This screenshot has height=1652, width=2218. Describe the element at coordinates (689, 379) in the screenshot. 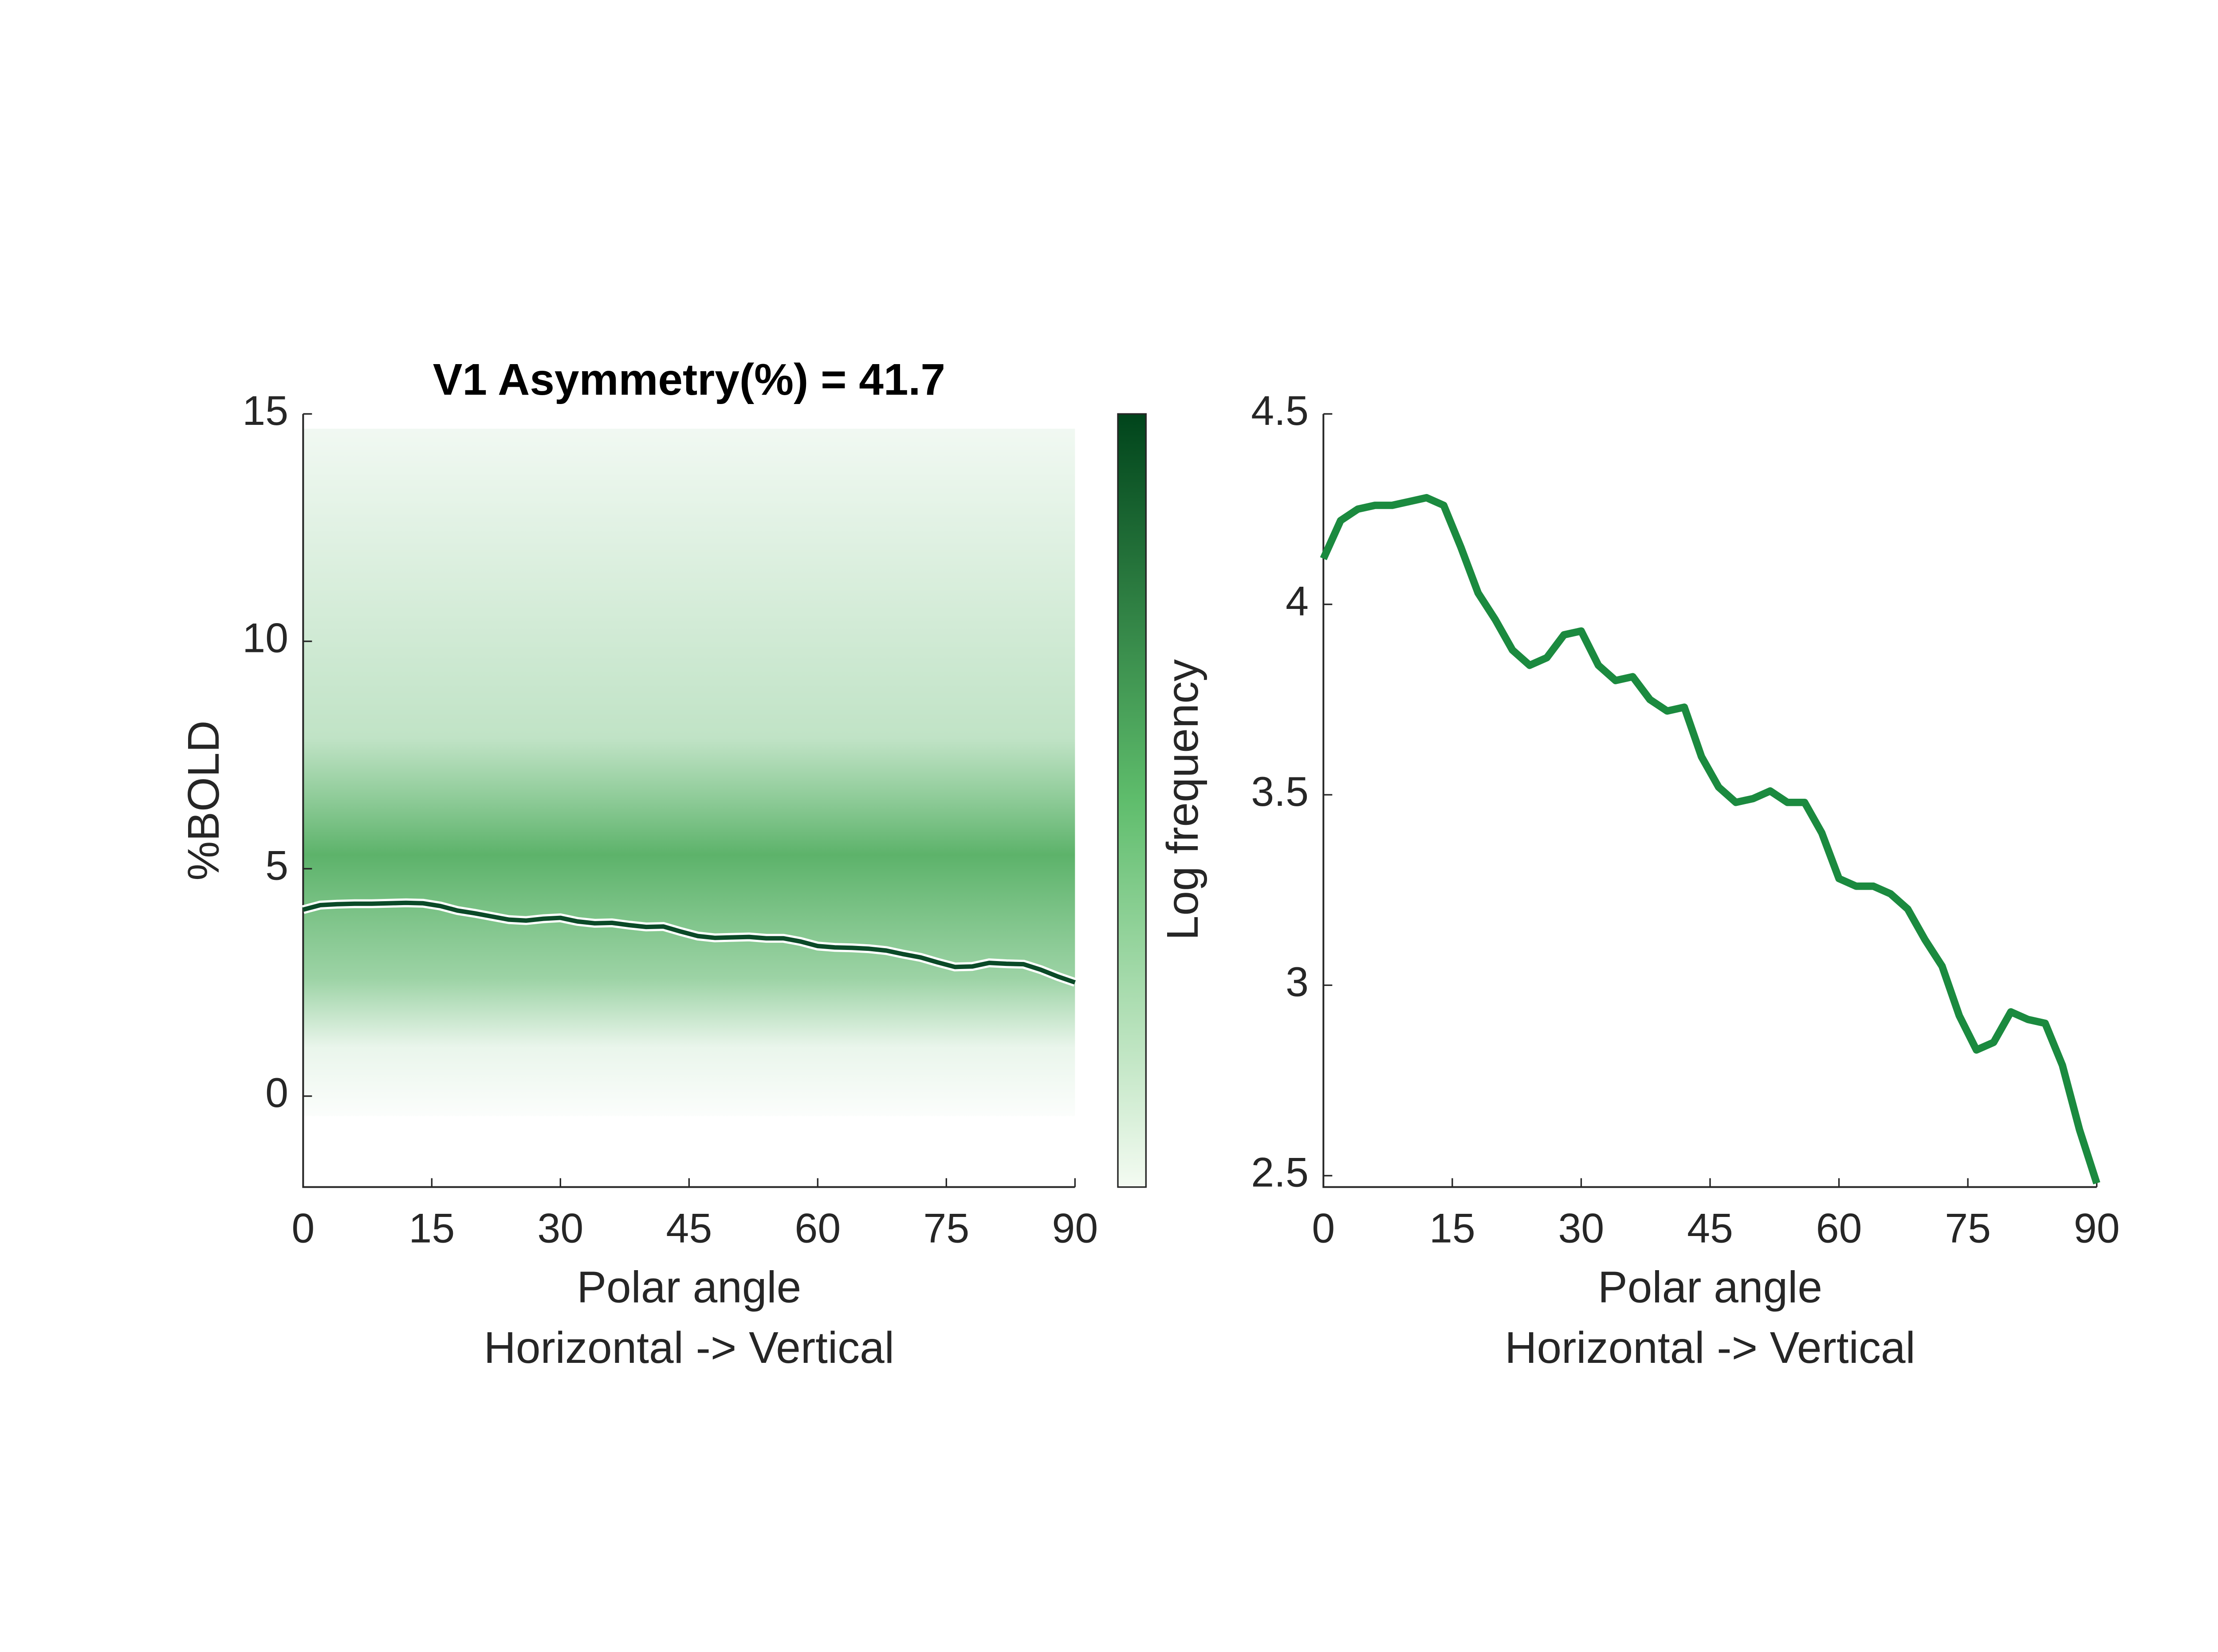

I see `chart-title: V1 Asymmetry(%) = 41.7` at that location.